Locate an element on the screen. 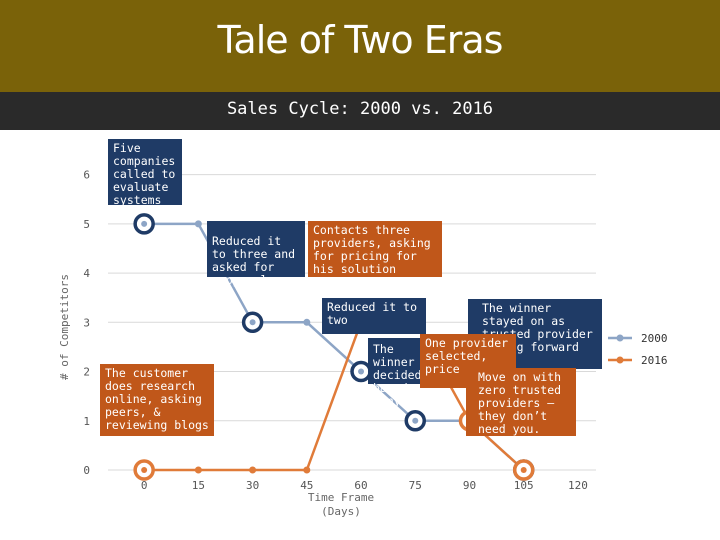  y-tick-label: 5 is located at coordinates (86, 224).